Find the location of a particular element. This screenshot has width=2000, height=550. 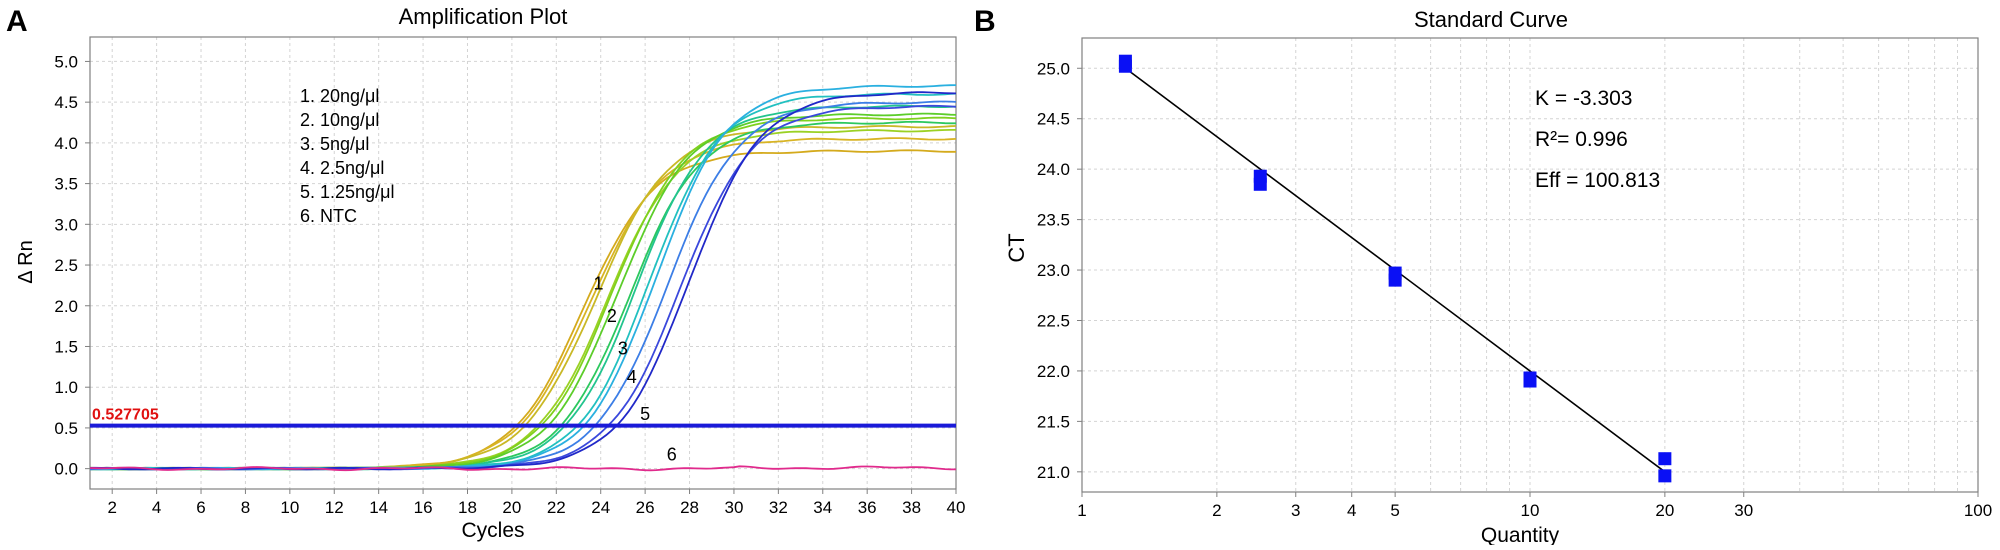

a-xtick-label: 12 is located at coordinates (334, 507).